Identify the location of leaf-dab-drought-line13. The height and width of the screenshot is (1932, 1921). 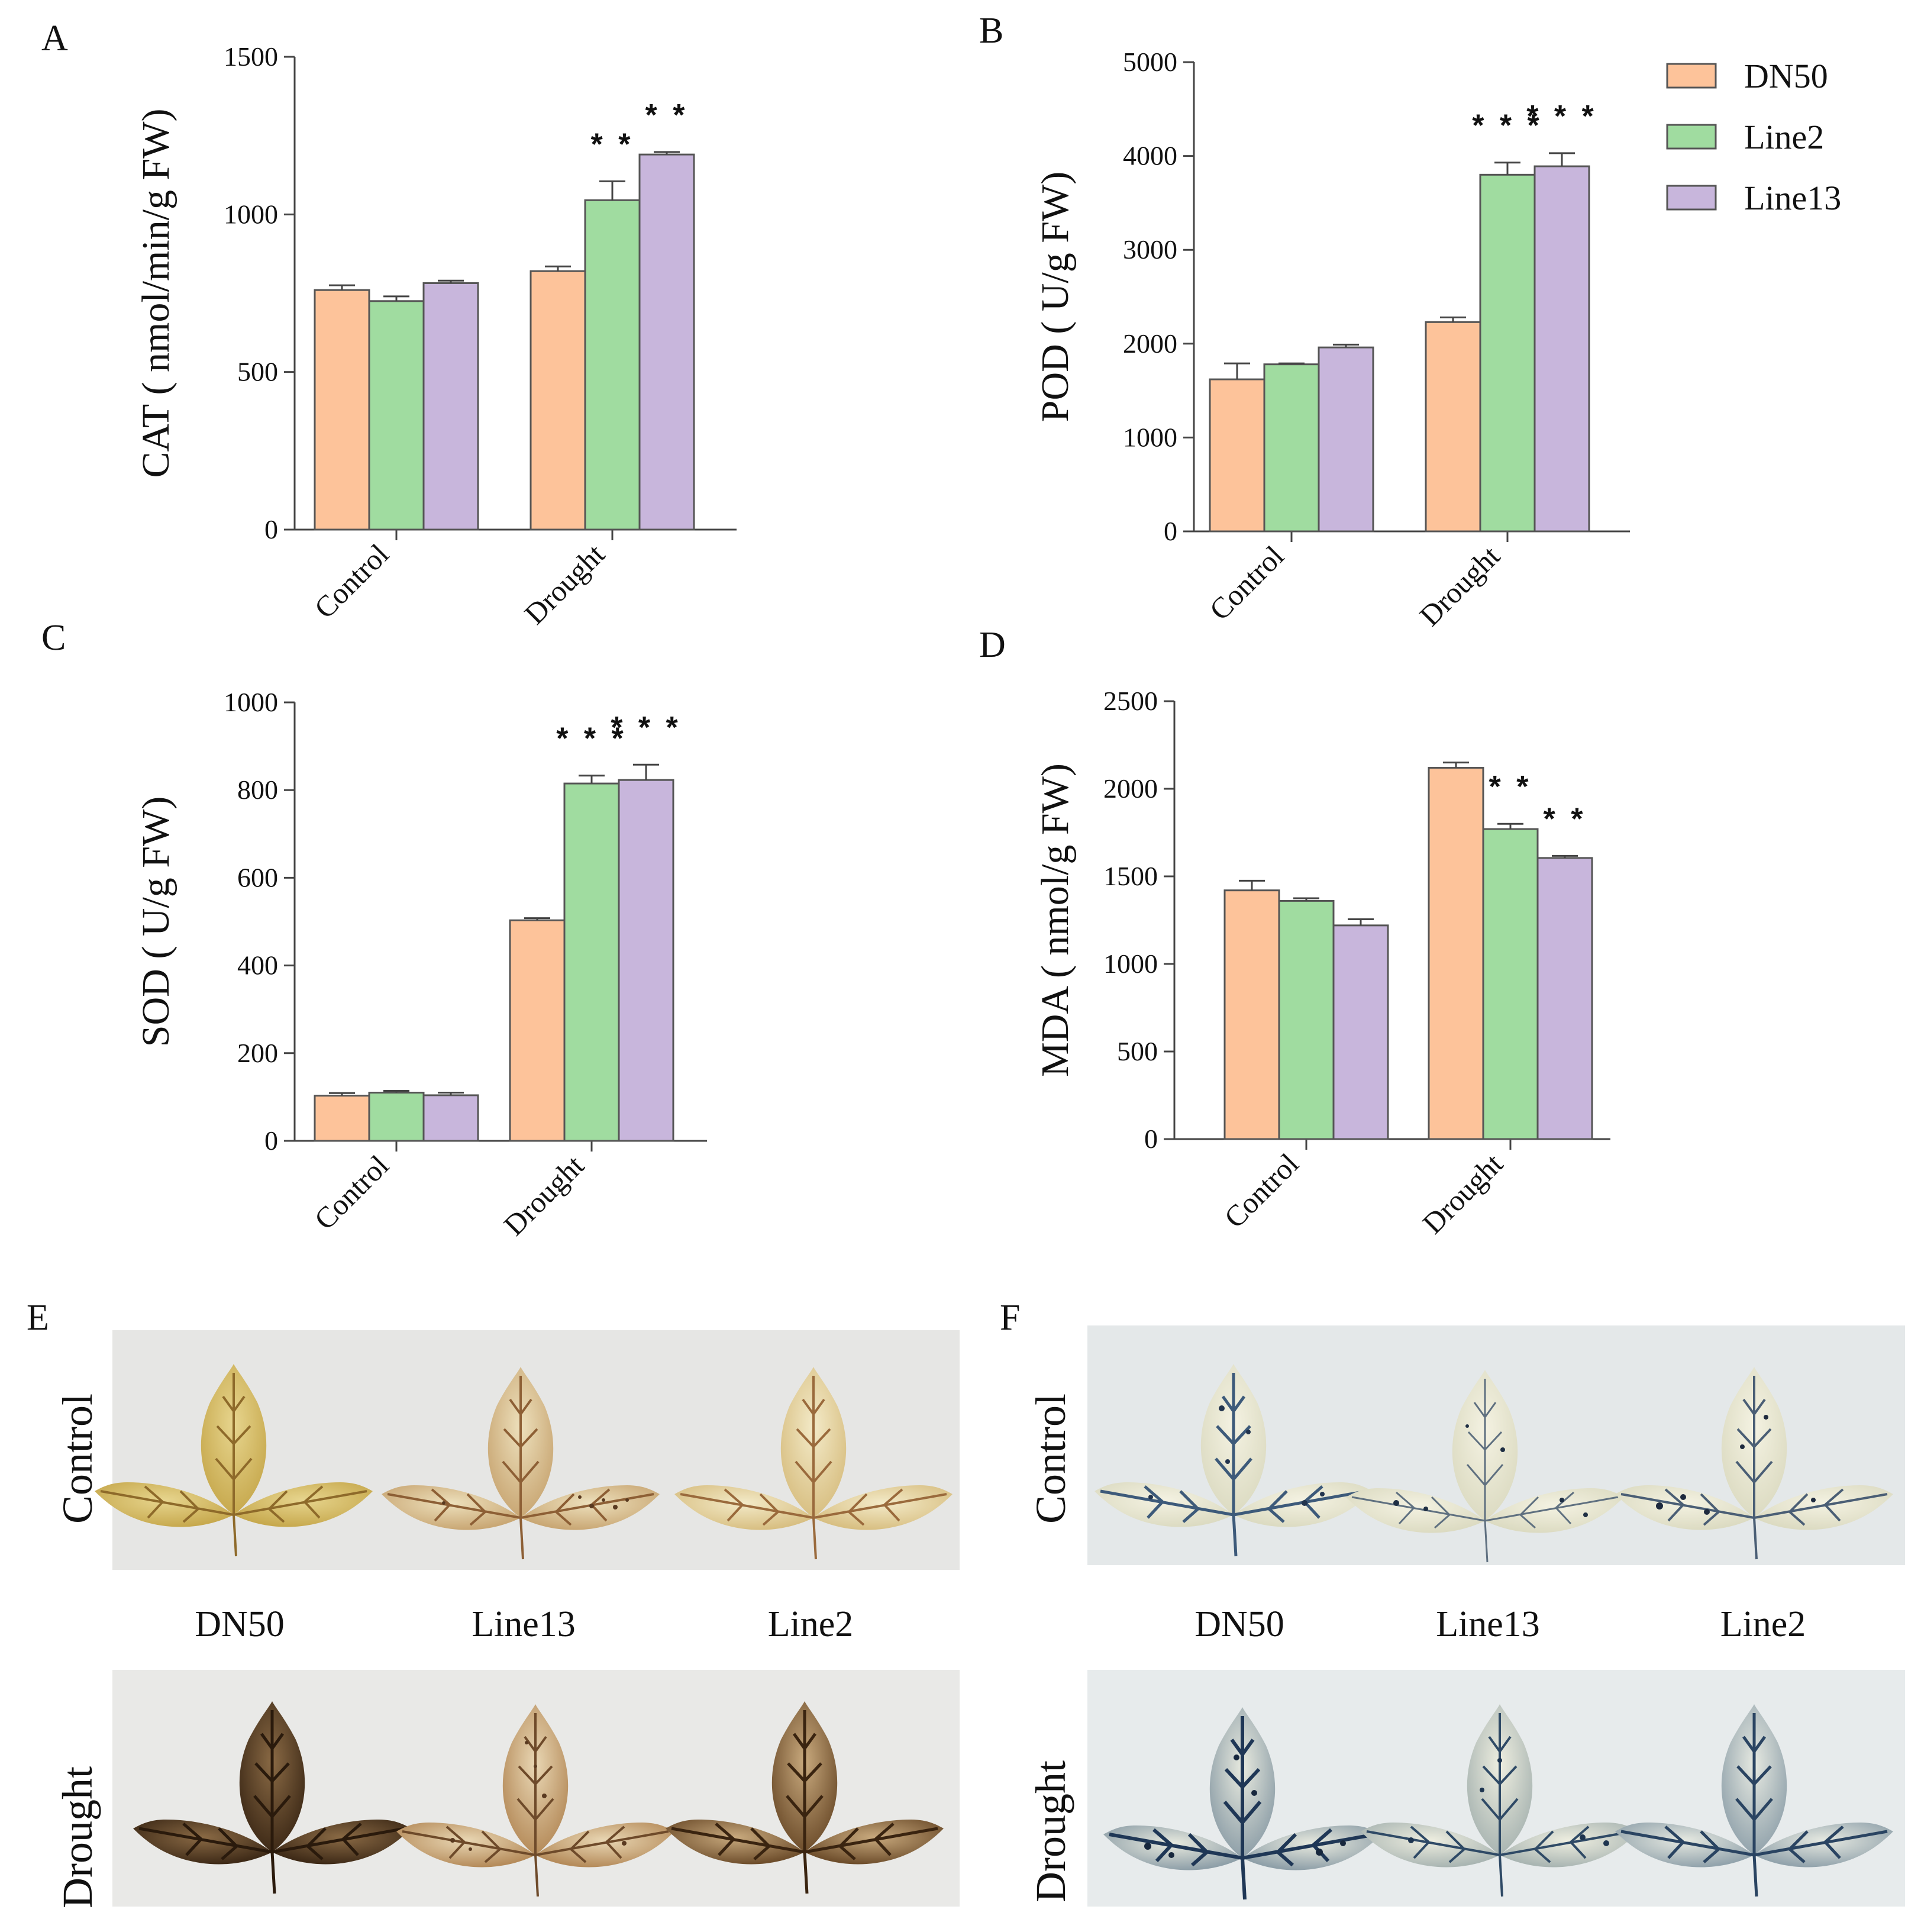
(535, 1801).